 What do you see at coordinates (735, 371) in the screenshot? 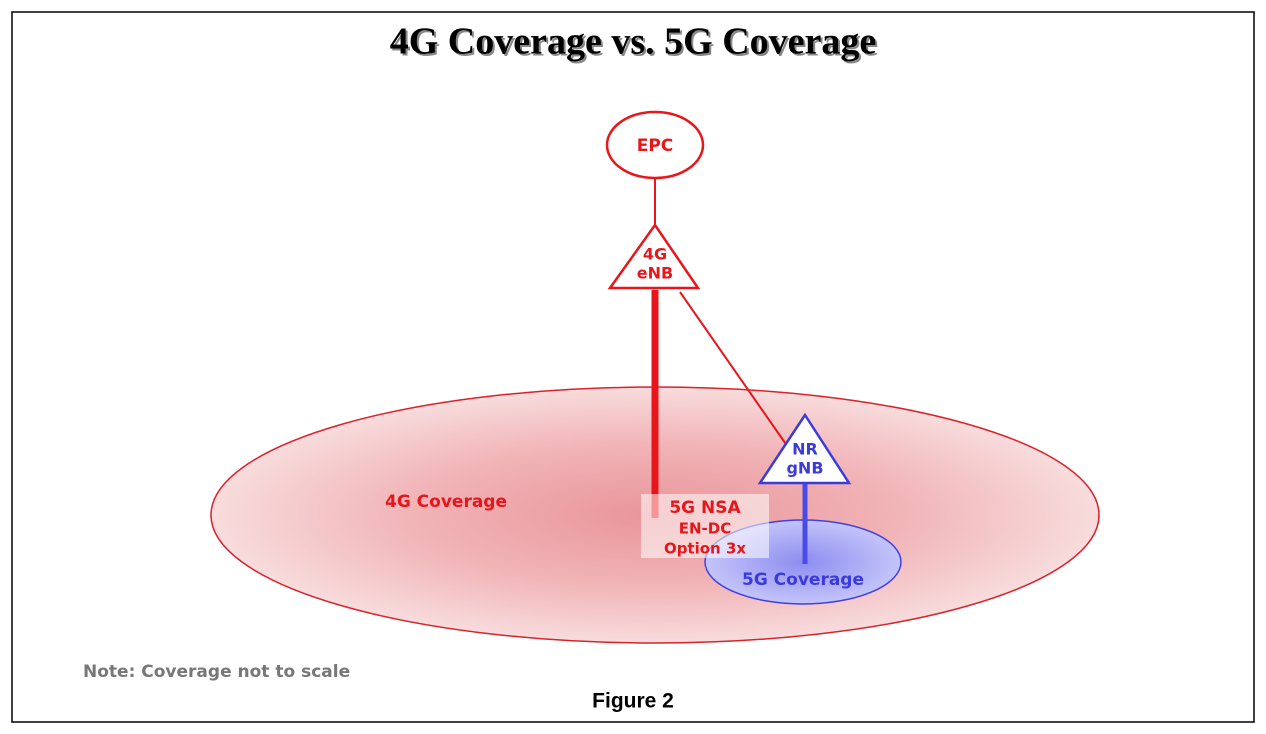
I see `link` at bounding box center [735, 371].